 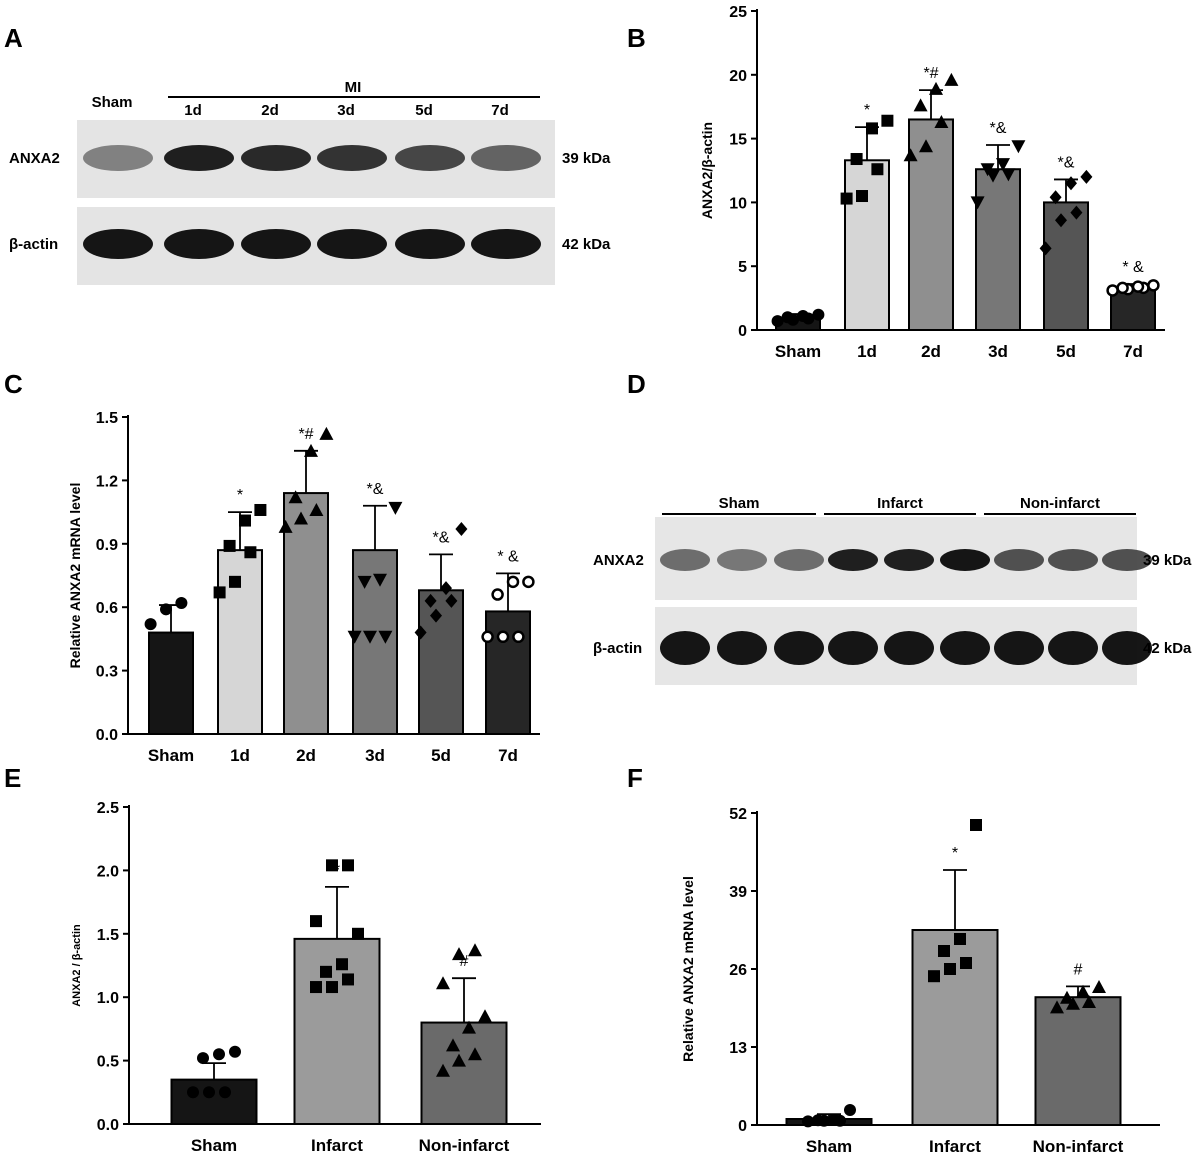 What do you see at coordinates (829, 1146) in the screenshot?
I see `x-tick-label: Sham` at bounding box center [829, 1146].